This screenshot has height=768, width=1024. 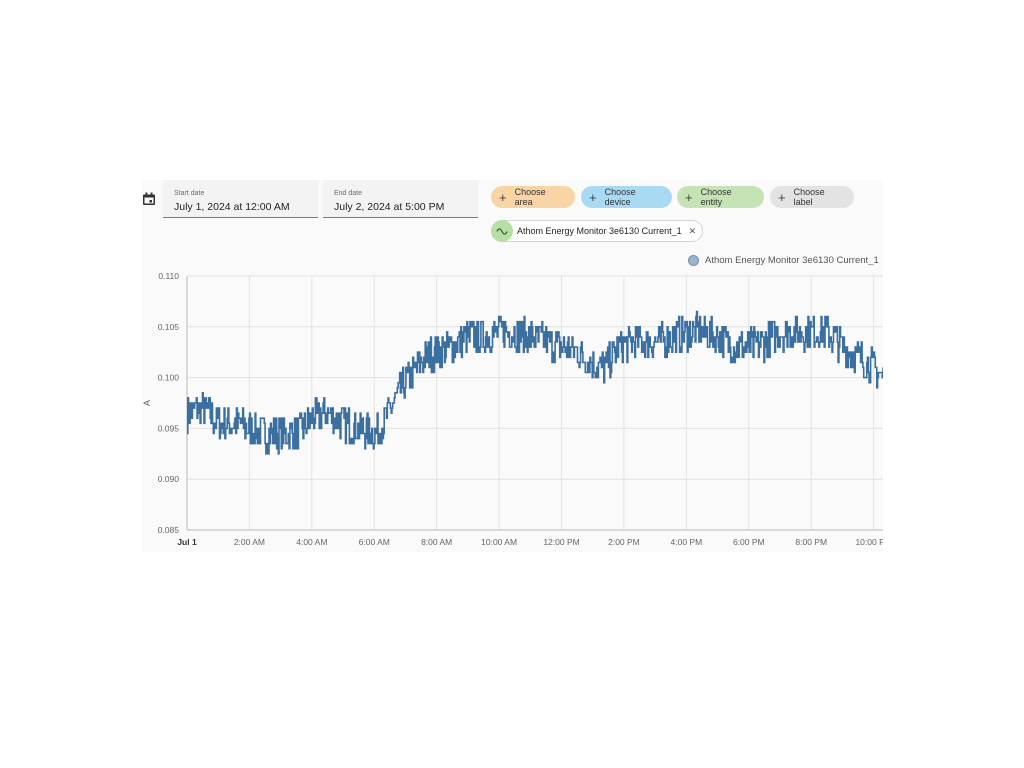 I want to click on y-tick-label: 0.085, so click(x=169, y=530).